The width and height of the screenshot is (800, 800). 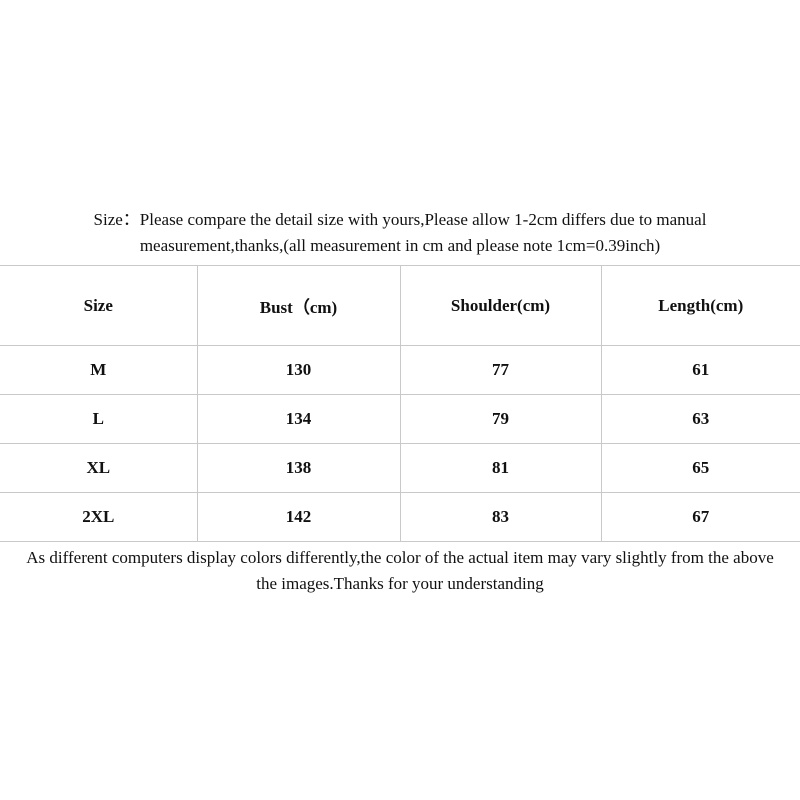 I want to click on header-row: Size Bust（cm) Shoulder(cm) Length(cm), so click(x=400, y=305).